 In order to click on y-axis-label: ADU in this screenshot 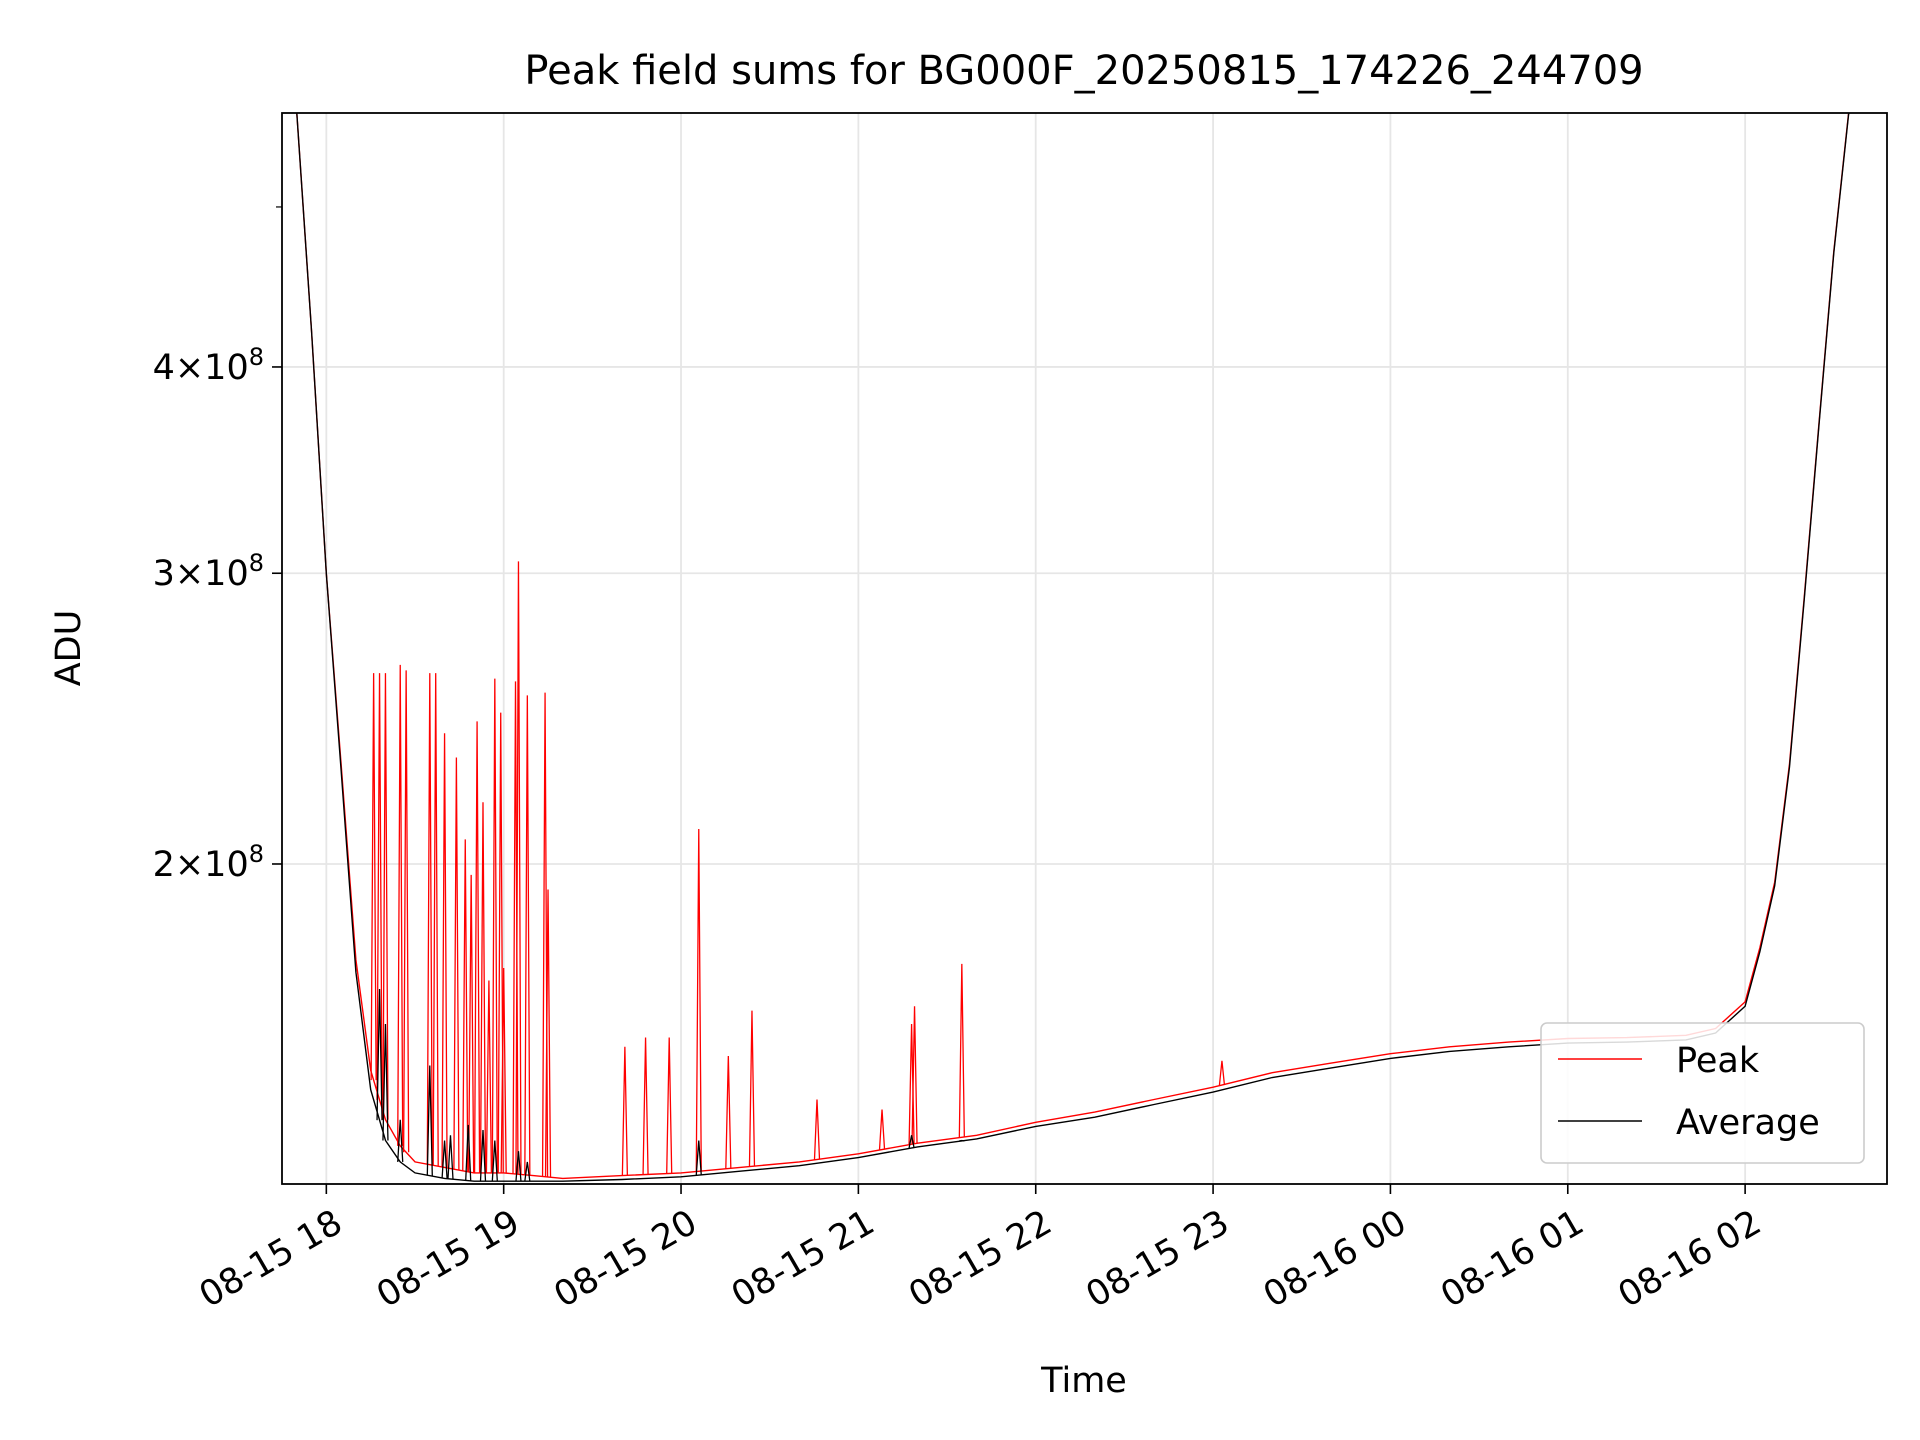, I will do `click(69, 648)`.